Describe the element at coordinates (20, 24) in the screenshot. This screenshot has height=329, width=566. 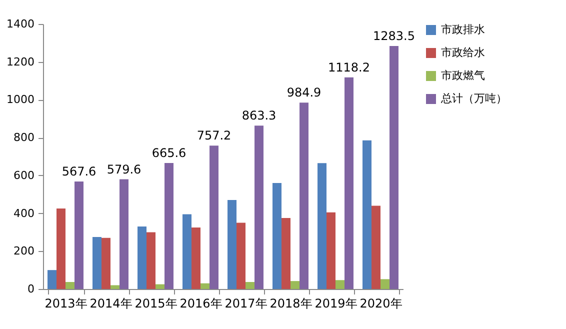
I see `y-tick-label: 1400` at that location.